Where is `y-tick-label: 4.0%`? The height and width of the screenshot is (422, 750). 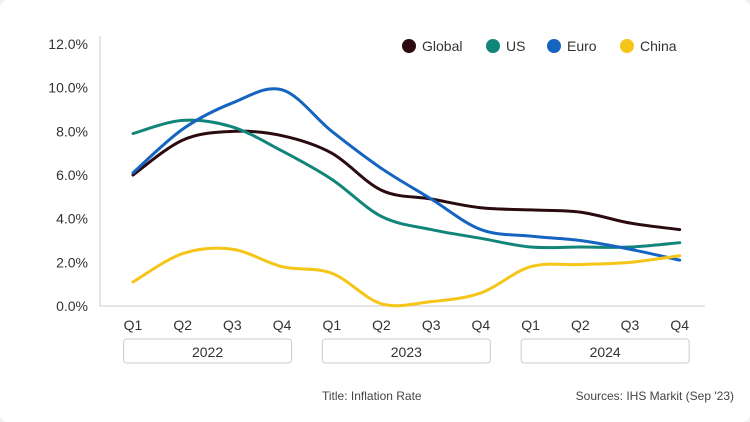
y-tick-label: 4.0% is located at coordinates (72, 219).